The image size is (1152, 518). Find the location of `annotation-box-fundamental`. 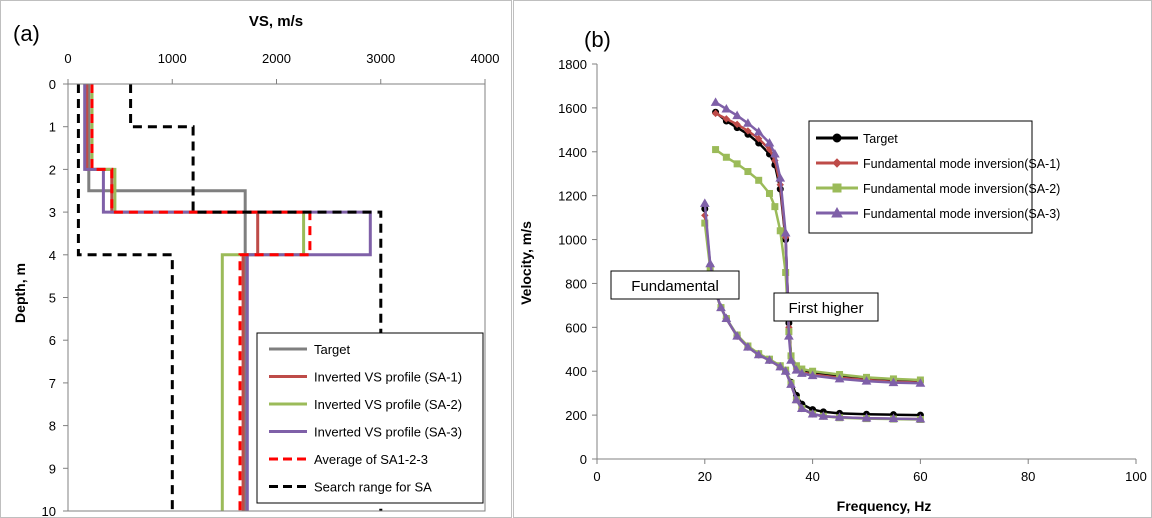

annotation-box-fundamental is located at coordinates (675, 285).